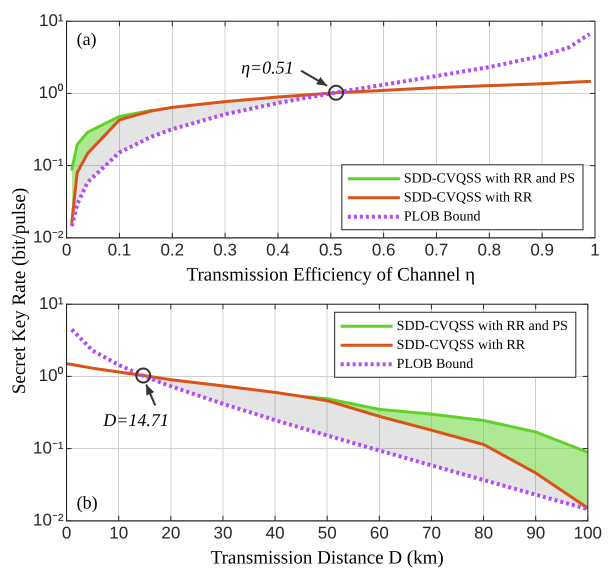 The width and height of the screenshot is (613, 579). Describe the element at coordinates (278, 250) in the screenshot. I see `x-tick-label: 0.4` at that location.